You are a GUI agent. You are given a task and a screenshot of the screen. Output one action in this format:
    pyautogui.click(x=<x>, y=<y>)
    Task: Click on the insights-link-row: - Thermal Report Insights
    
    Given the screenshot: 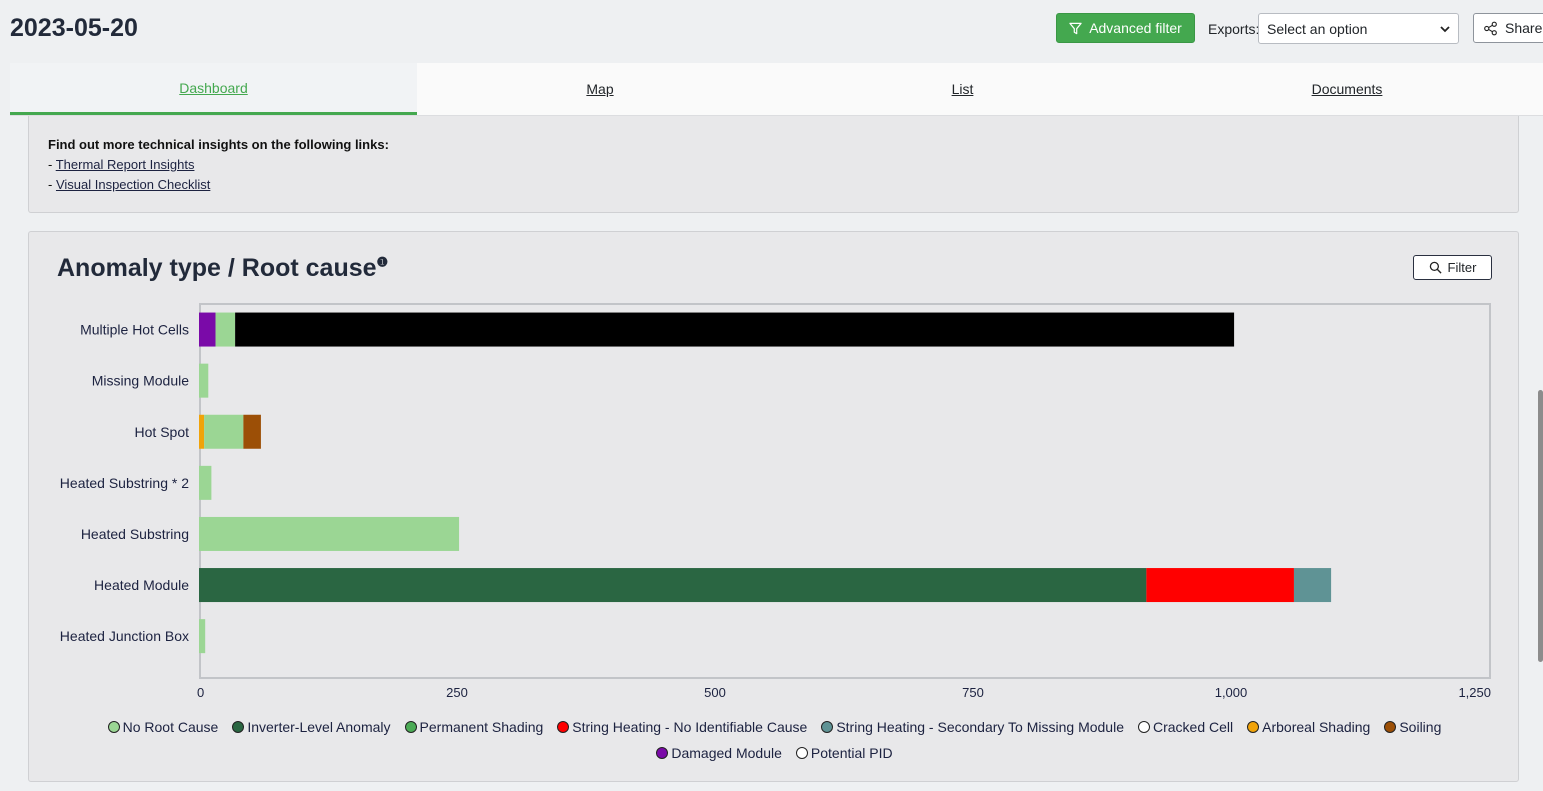 What is the action you would take?
    pyautogui.click(x=121, y=164)
    